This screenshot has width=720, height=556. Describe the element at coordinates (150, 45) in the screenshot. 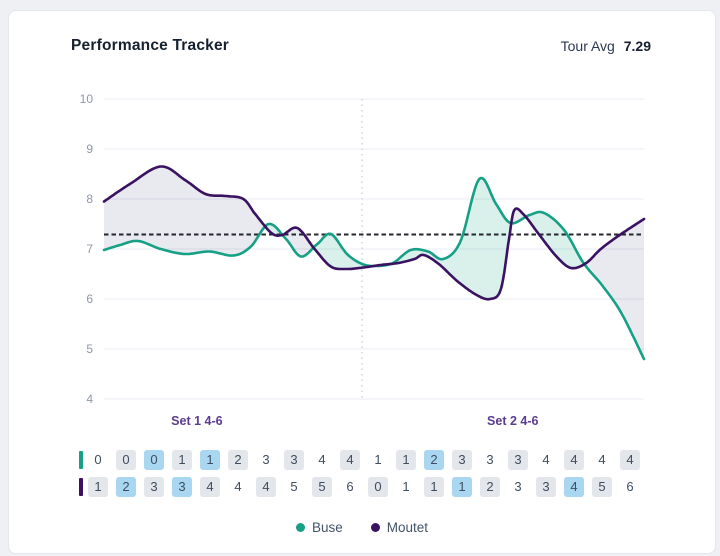

I see `page-title: Performance Tracker` at that location.